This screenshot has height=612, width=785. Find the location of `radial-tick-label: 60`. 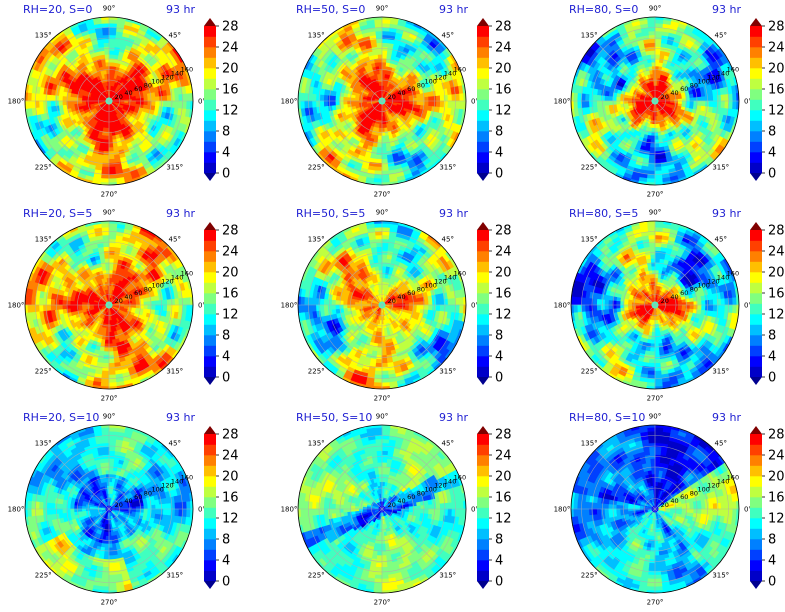

radial-tick-label: 60 is located at coordinates (138, 89).